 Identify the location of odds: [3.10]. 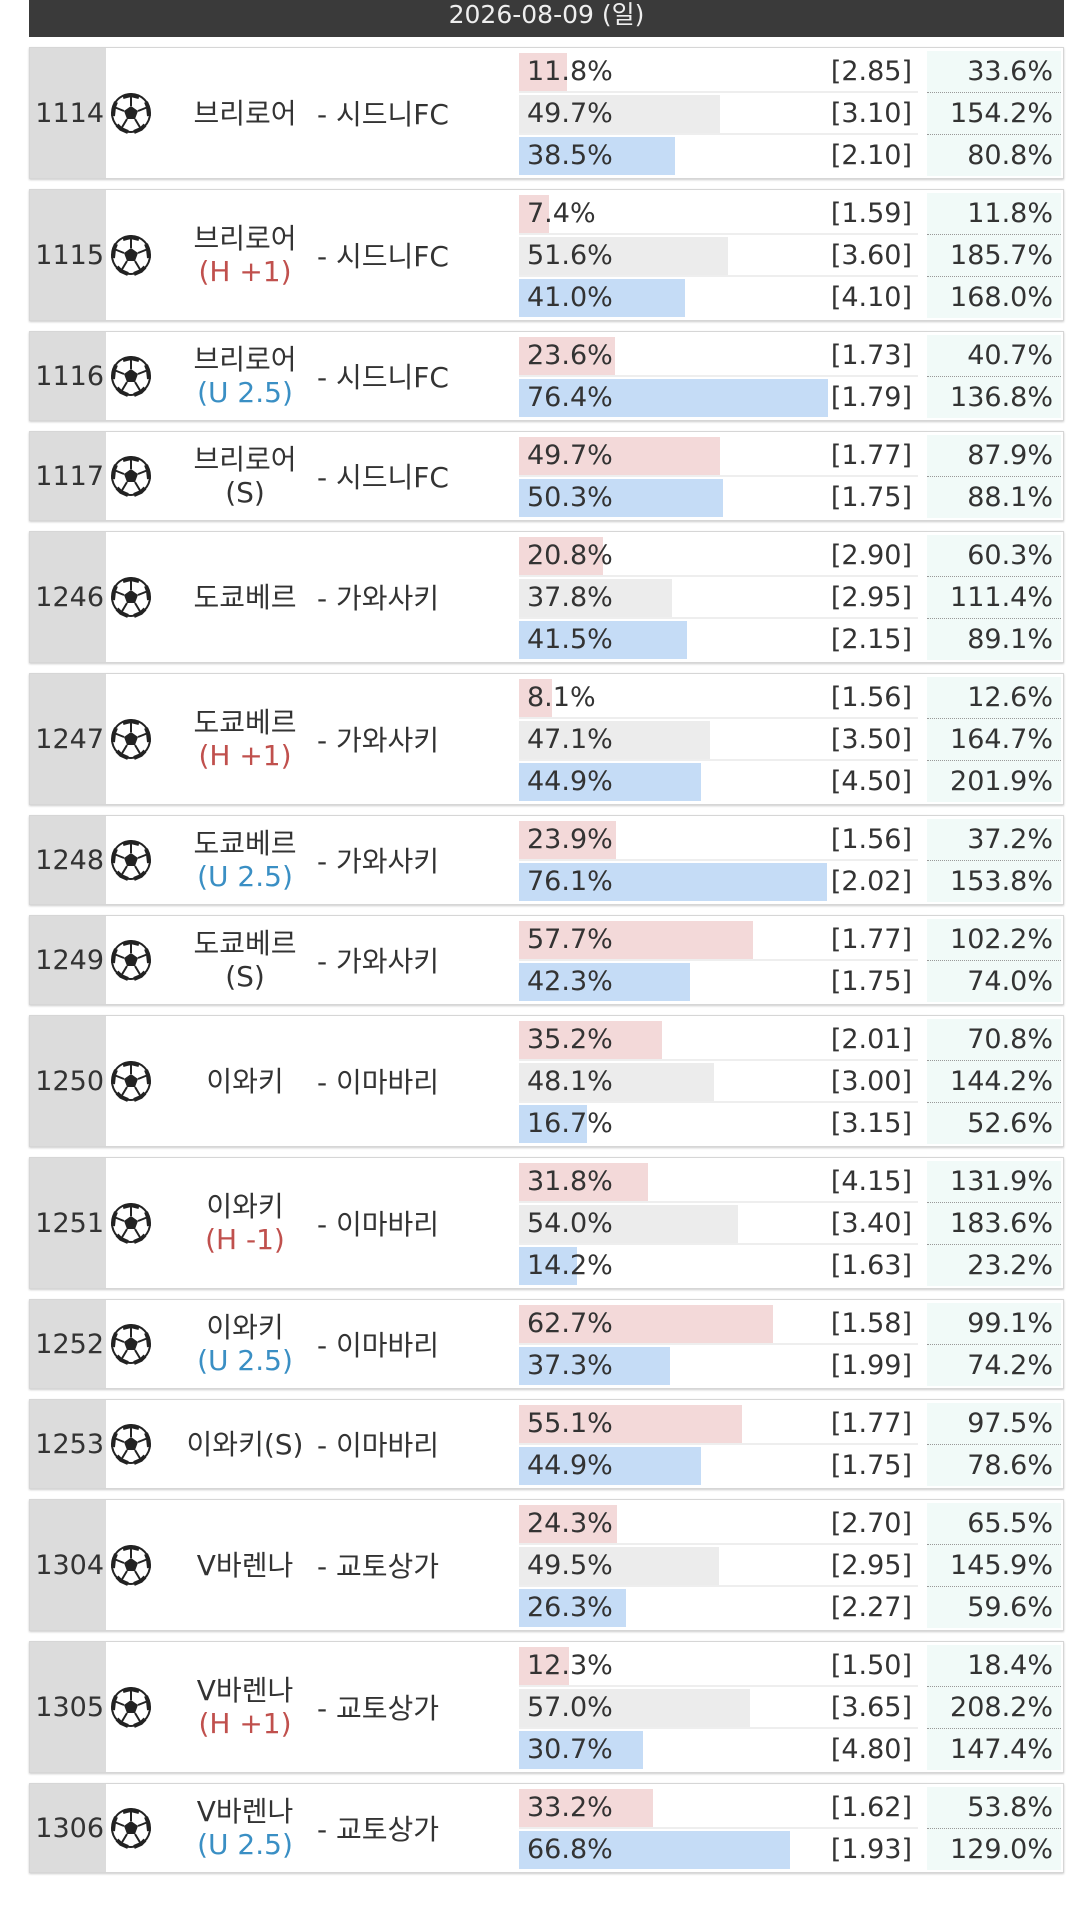
(871, 113).